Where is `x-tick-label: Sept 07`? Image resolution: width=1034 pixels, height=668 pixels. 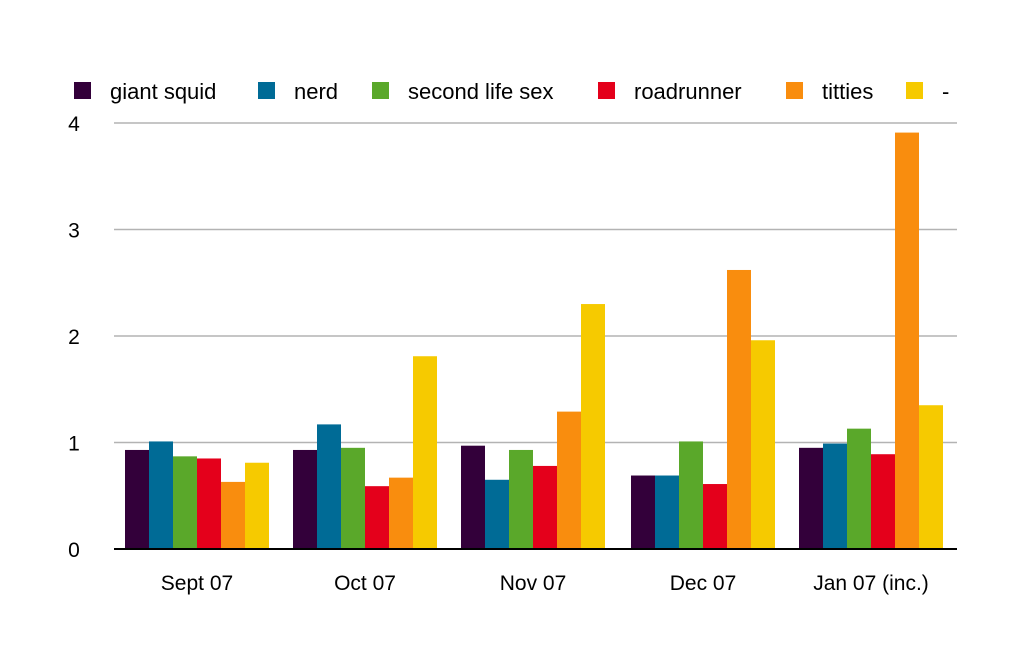 x-tick-label: Sept 07 is located at coordinates (197, 583).